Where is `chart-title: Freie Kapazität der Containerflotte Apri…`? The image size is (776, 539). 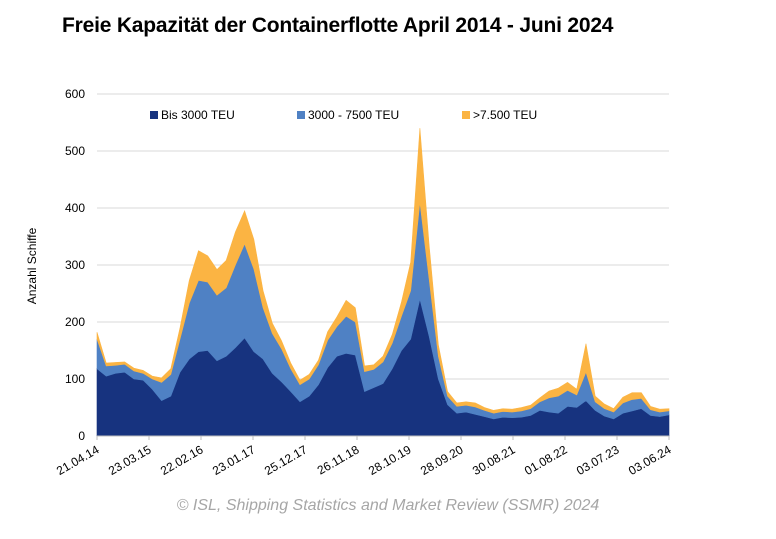
chart-title: Freie Kapazität der Containerflotte Apri… is located at coordinates (338, 25).